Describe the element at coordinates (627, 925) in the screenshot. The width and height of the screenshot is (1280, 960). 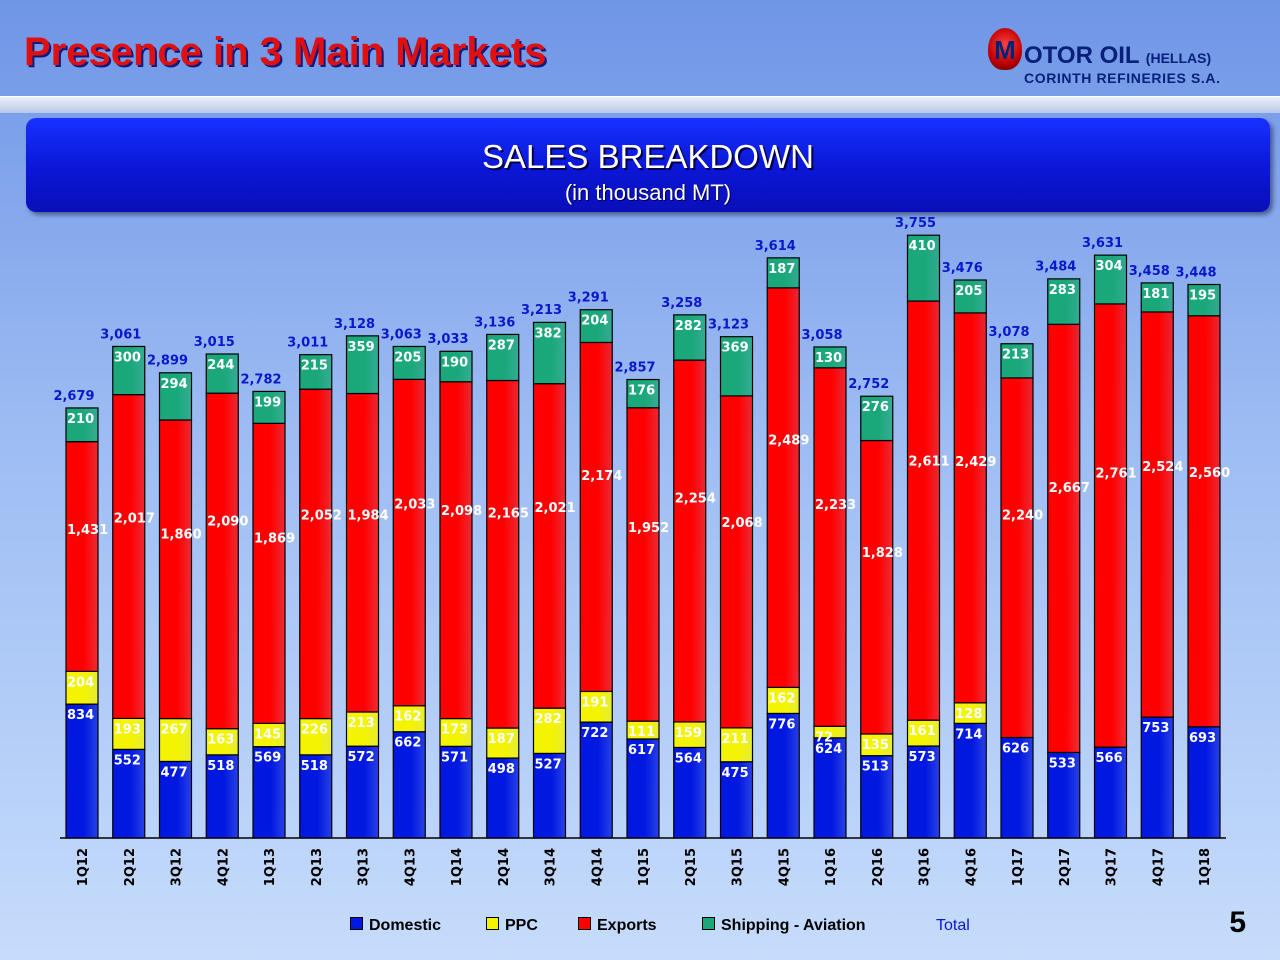
I see `legend-label-exports: Exports` at that location.